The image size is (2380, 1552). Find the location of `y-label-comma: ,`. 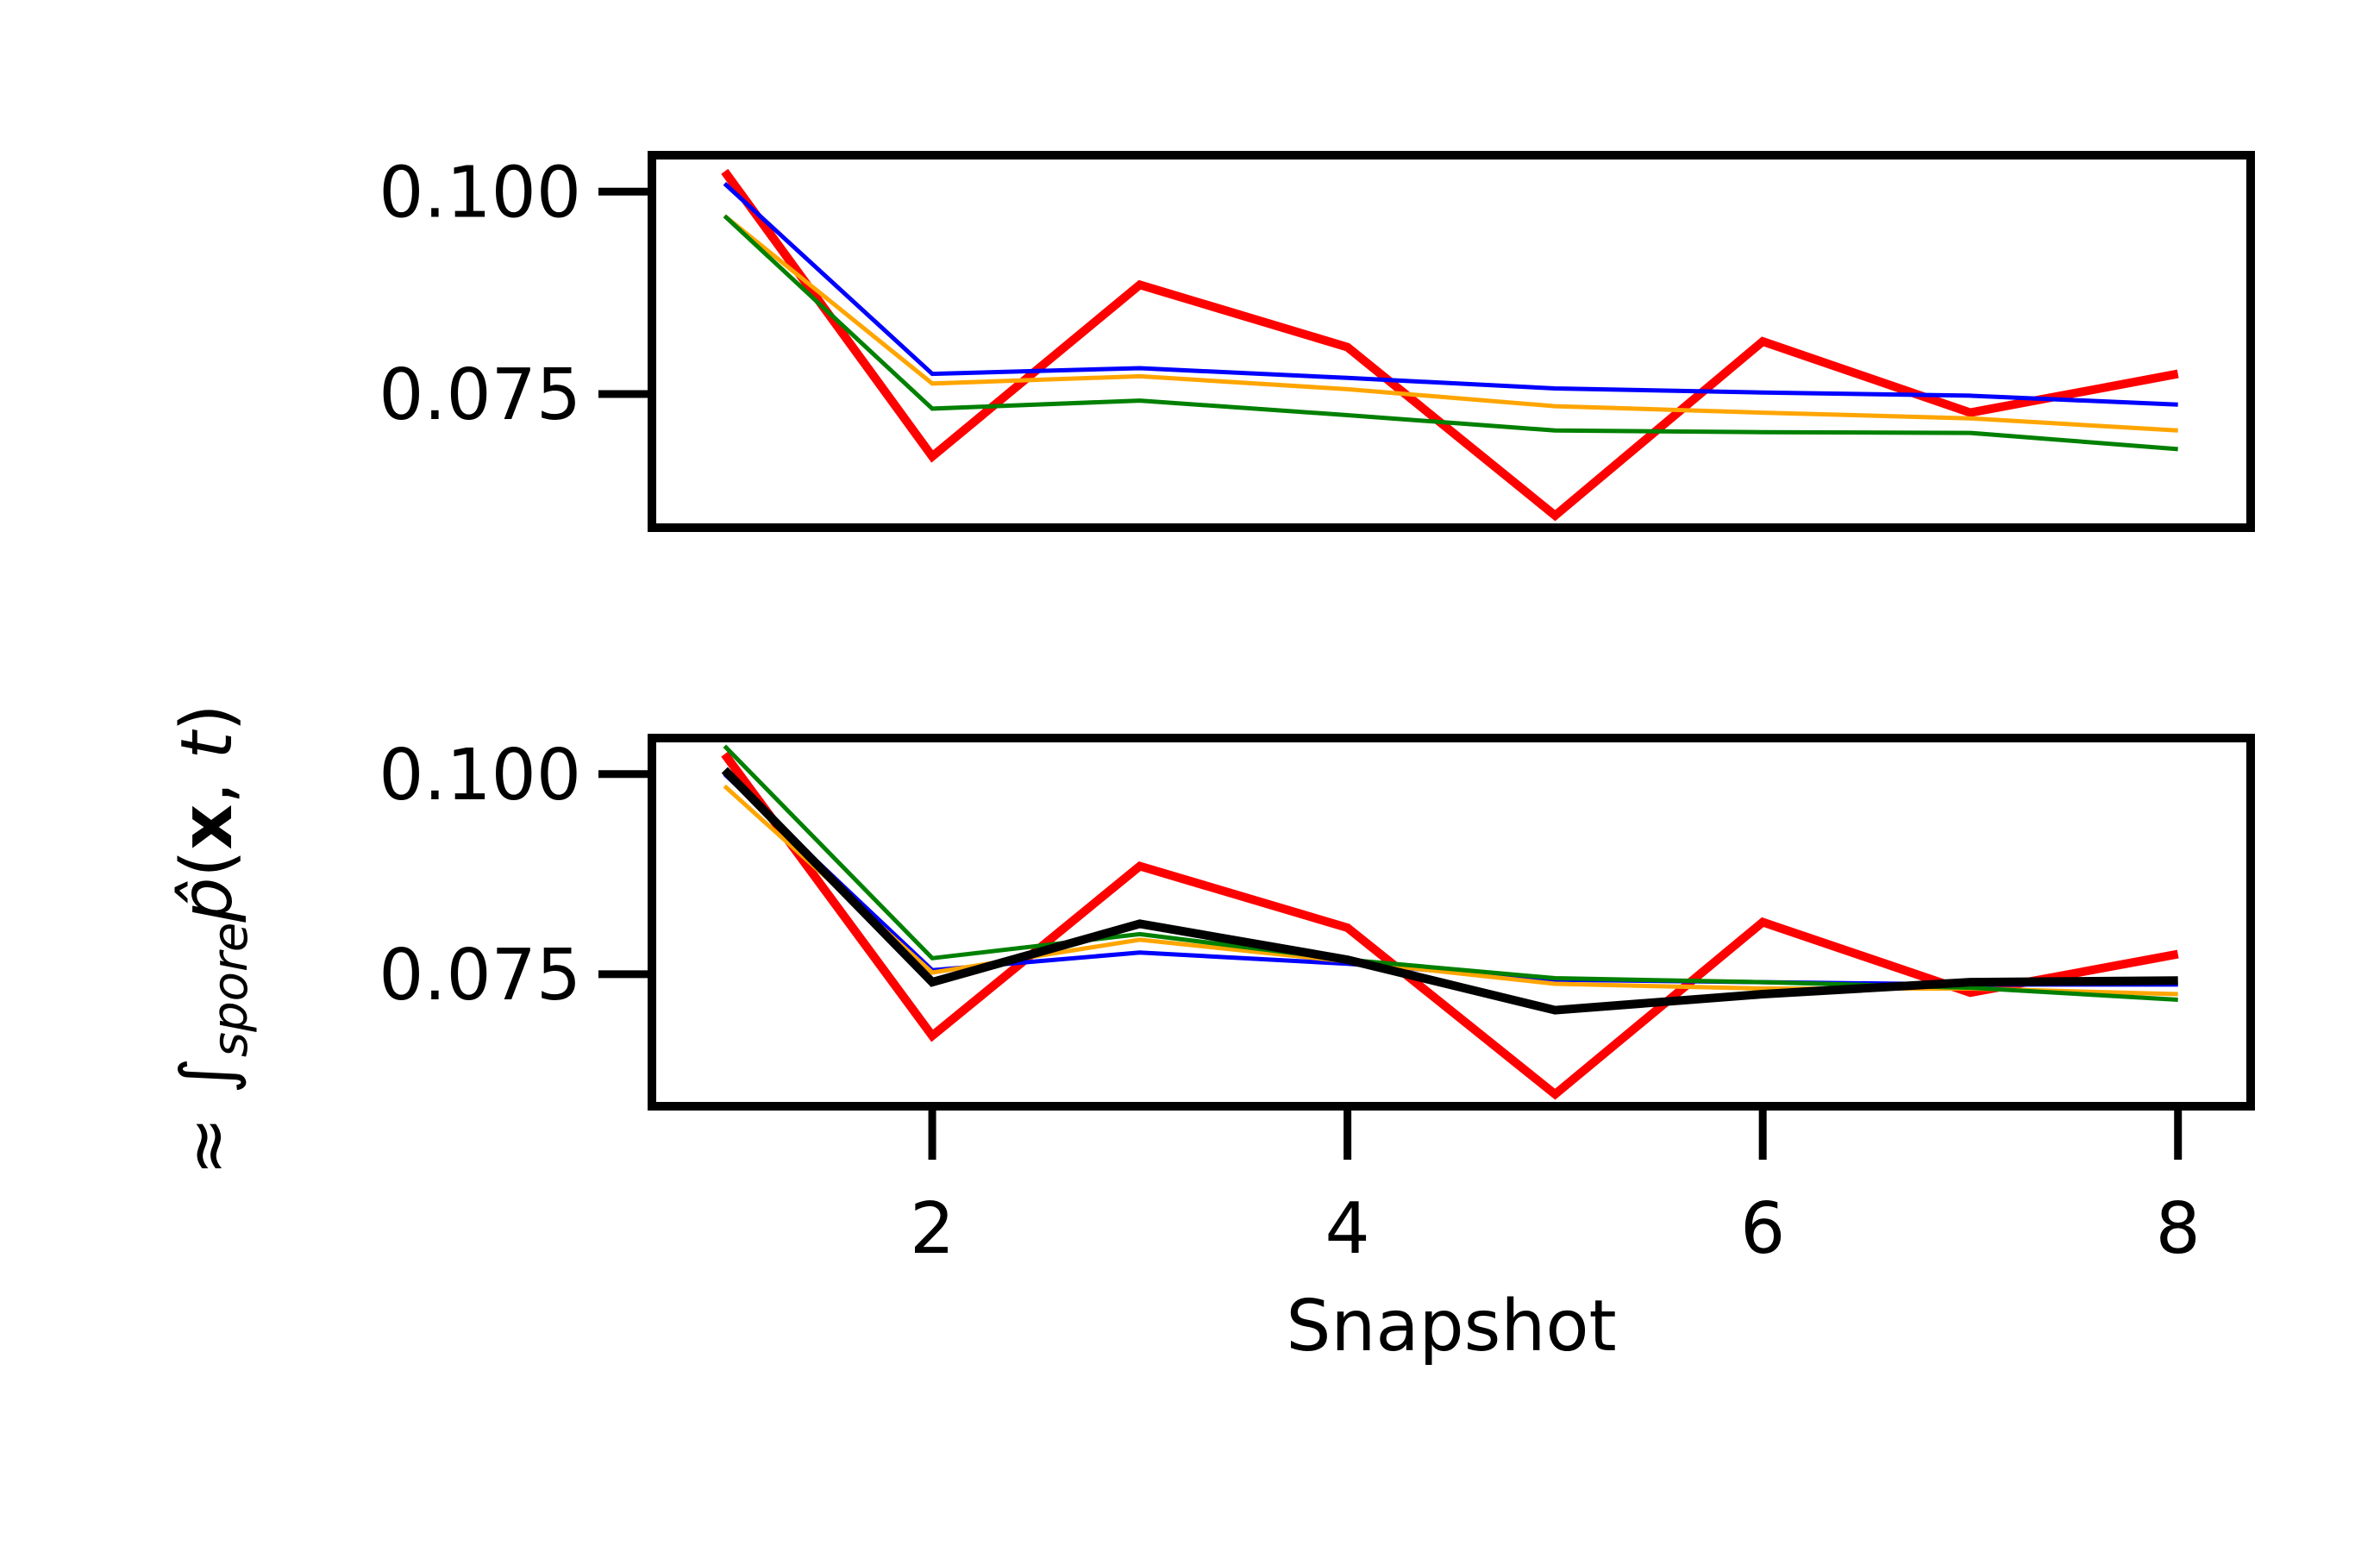

y-label-comma: , is located at coordinates (207, 782).